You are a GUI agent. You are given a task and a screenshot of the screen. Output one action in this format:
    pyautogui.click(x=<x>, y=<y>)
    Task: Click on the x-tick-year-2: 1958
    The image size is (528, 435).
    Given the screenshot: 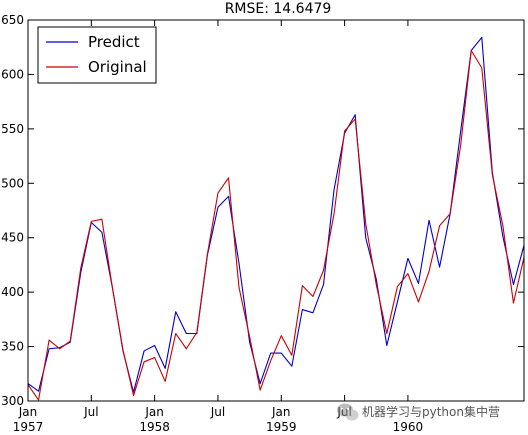 What is the action you would take?
    pyautogui.click(x=154, y=427)
    